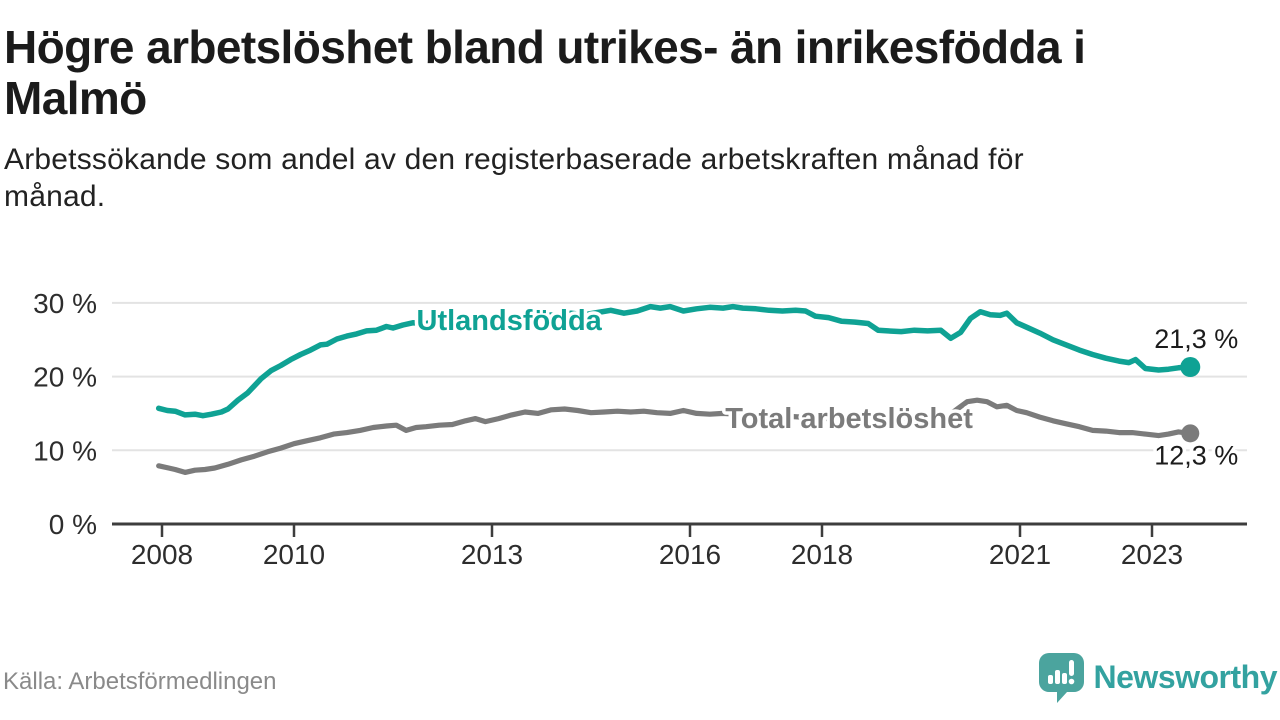 The width and height of the screenshot is (1280, 720). Describe the element at coordinates (55, 196) in the screenshot. I see `page-subtitle-line-2: månad.` at that location.